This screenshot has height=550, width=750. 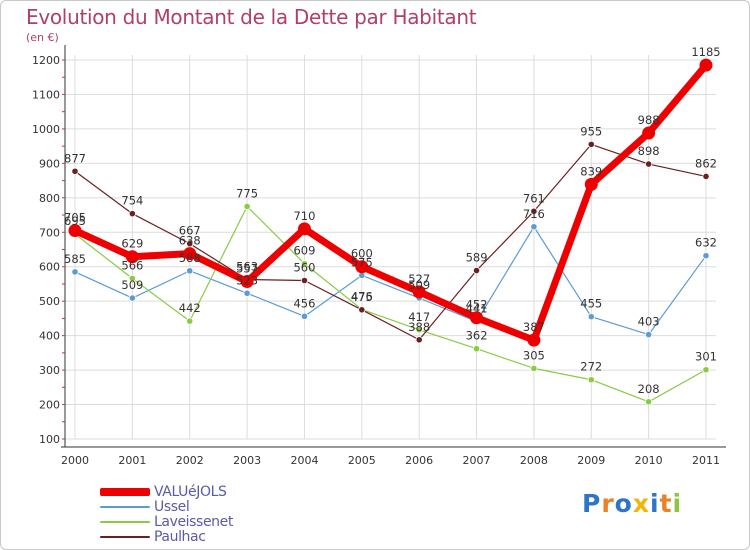 What do you see at coordinates (46, 129) in the screenshot?
I see `y-tick-label: 1000` at bounding box center [46, 129].